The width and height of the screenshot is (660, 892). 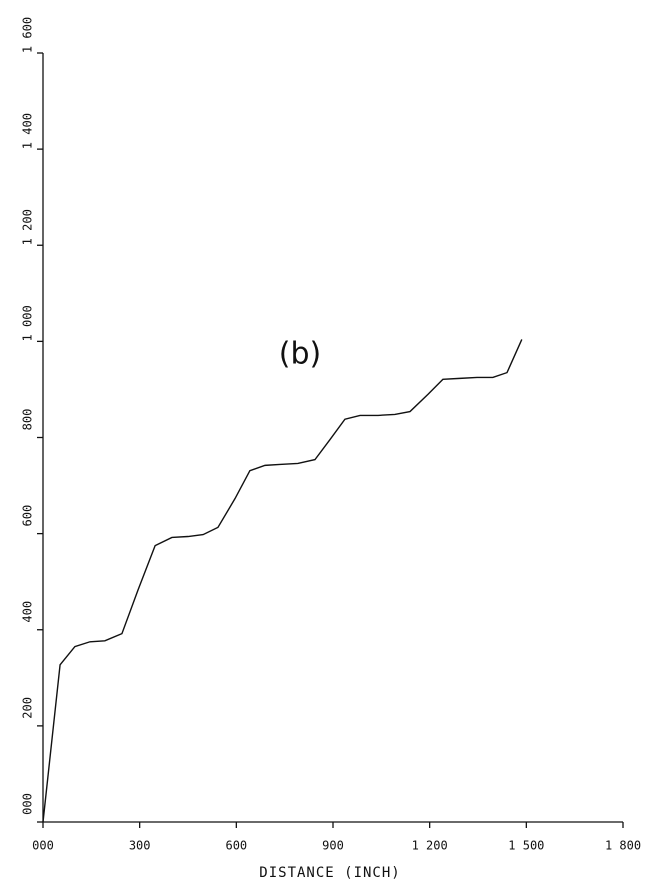 What do you see at coordinates (28, 323) in the screenshot?
I see `y-tick-label: 1 000` at bounding box center [28, 323].